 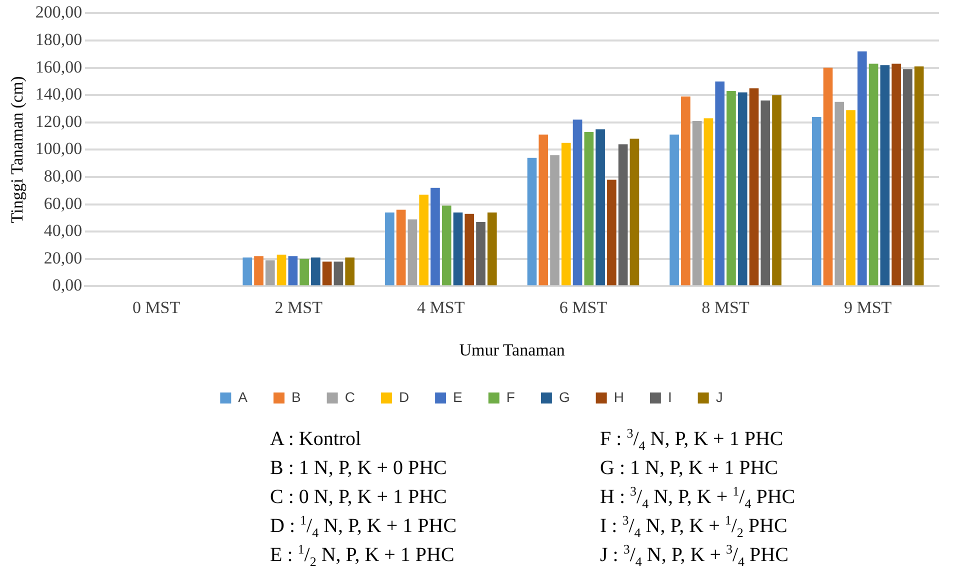 I want to click on text: G : 1 N, P, K + 1 PHC, so click(x=689, y=468).